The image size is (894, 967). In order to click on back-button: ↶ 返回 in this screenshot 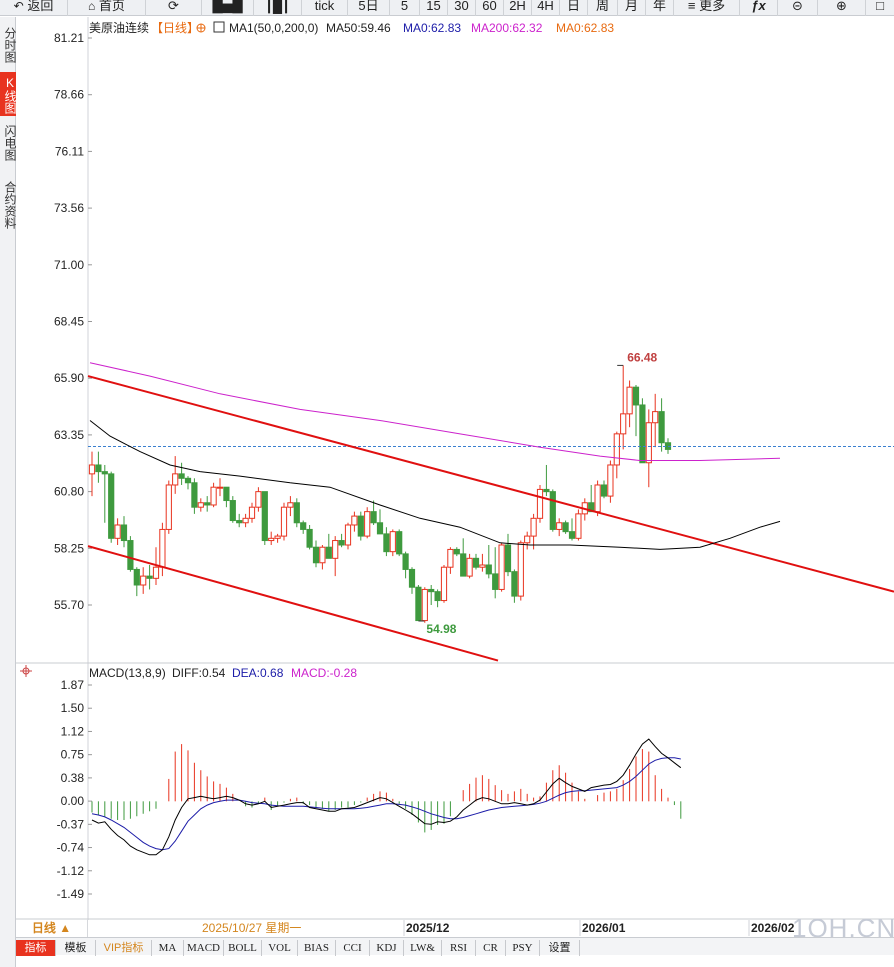, I will do `click(34, 8)`.